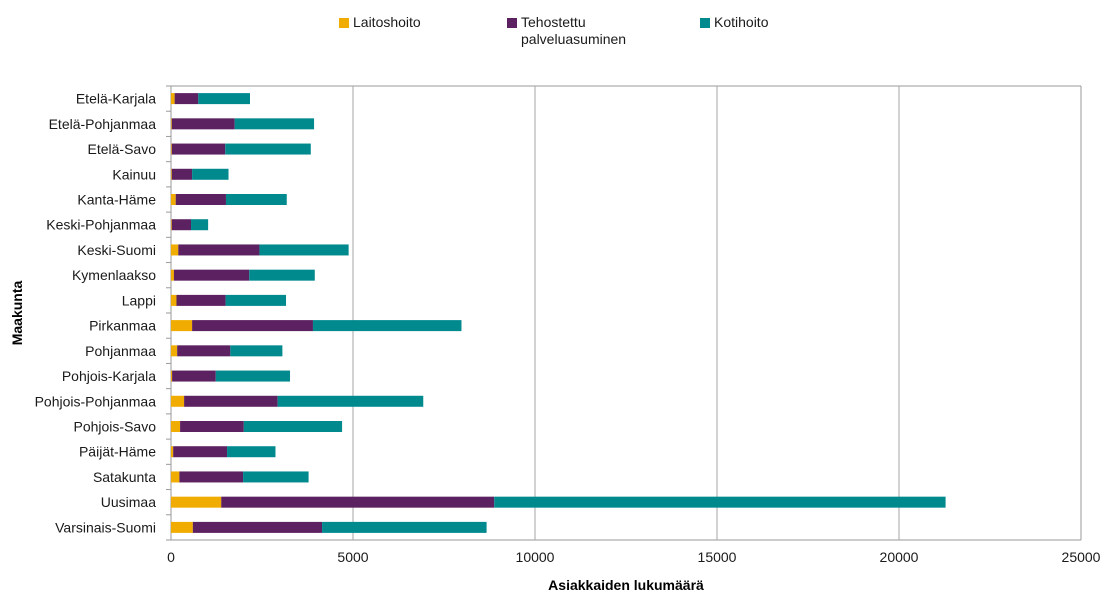 The height and width of the screenshot is (596, 1101). What do you see at coordinates (122, 326) in the screenshot?
I see `y-tick-label: Pirkanmaa` at bounding box center [122, 326].